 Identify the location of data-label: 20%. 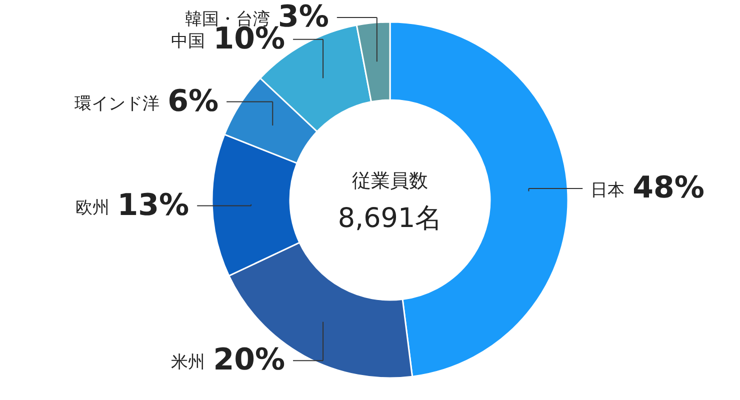
(249, 360).